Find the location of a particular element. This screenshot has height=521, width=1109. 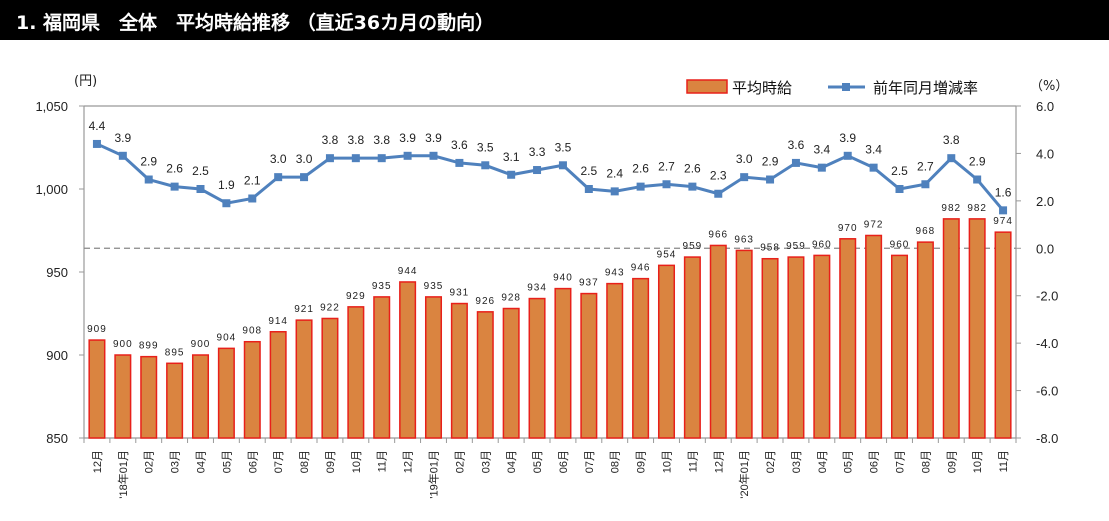

bar-value-label: 970 is located at coordinates (848, 228).